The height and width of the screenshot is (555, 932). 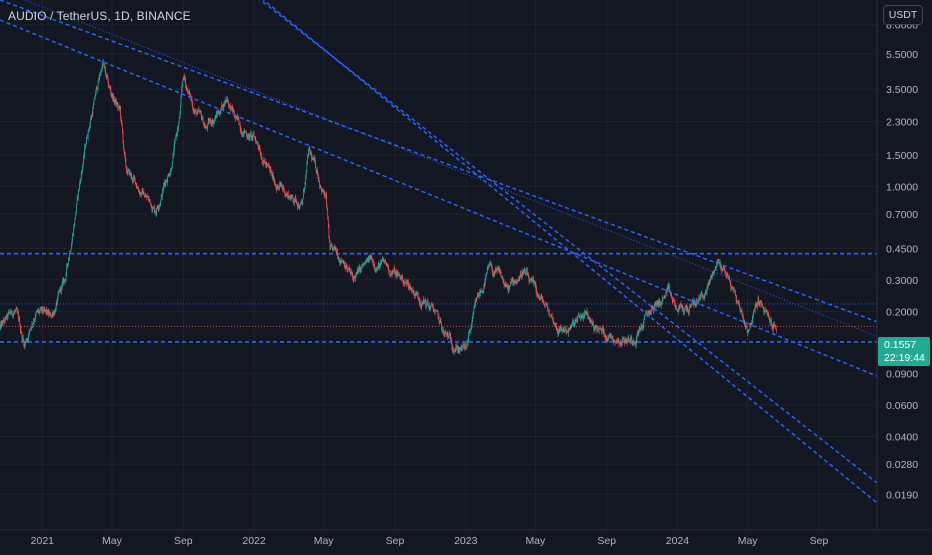 I want to click on currency-button: USDT, so click(x=903, y=15).